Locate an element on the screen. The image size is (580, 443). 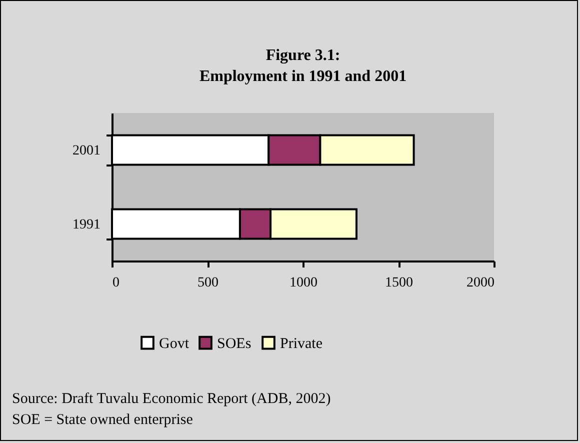
x-tick-label: 1000 is located at coordinates (304, 283).